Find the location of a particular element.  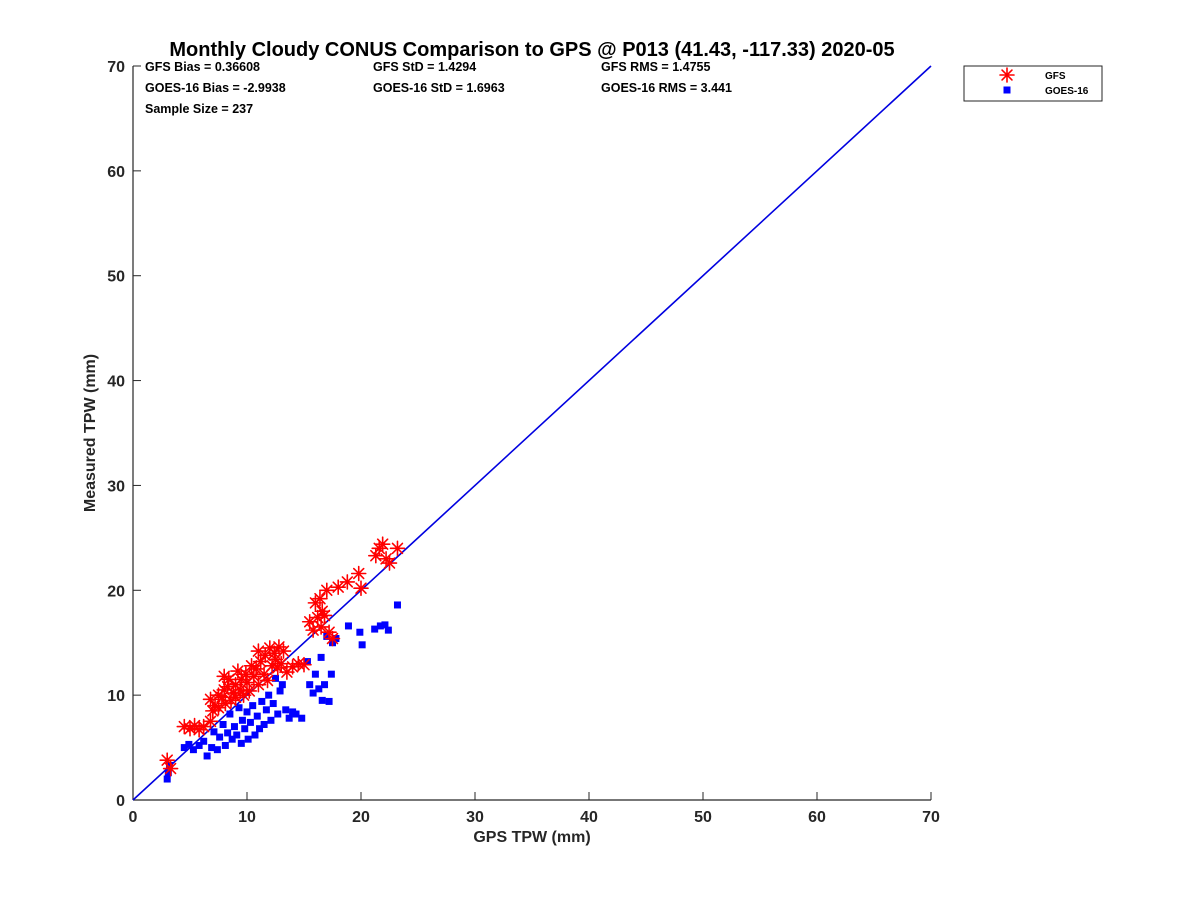

data-points is located at coordinates (282, 659).